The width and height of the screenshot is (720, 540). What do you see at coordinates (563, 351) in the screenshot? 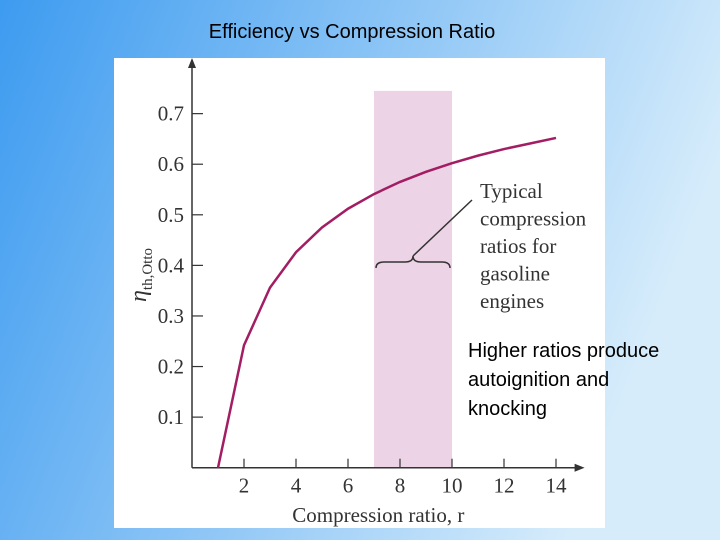
I see `note-line: Higher ratios produce` at bounding box center [563, 351].